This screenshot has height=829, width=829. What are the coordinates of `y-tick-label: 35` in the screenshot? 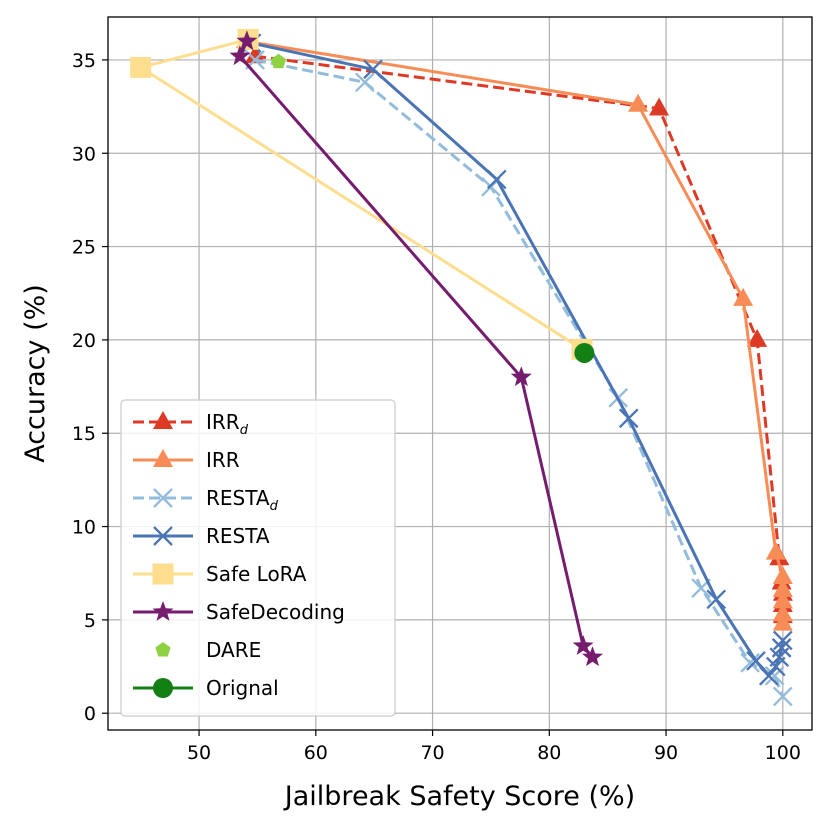 It's located at (84, 61).